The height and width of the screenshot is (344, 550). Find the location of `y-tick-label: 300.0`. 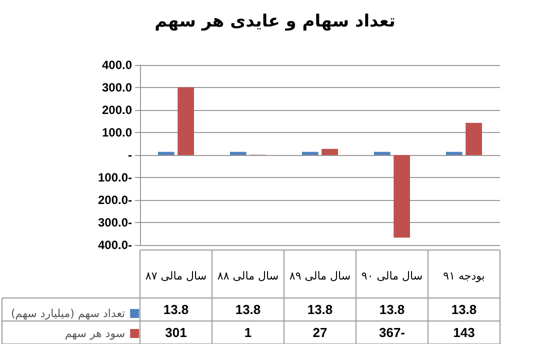

y-tick-label: 300.0 is located at coordinates (117, 87).